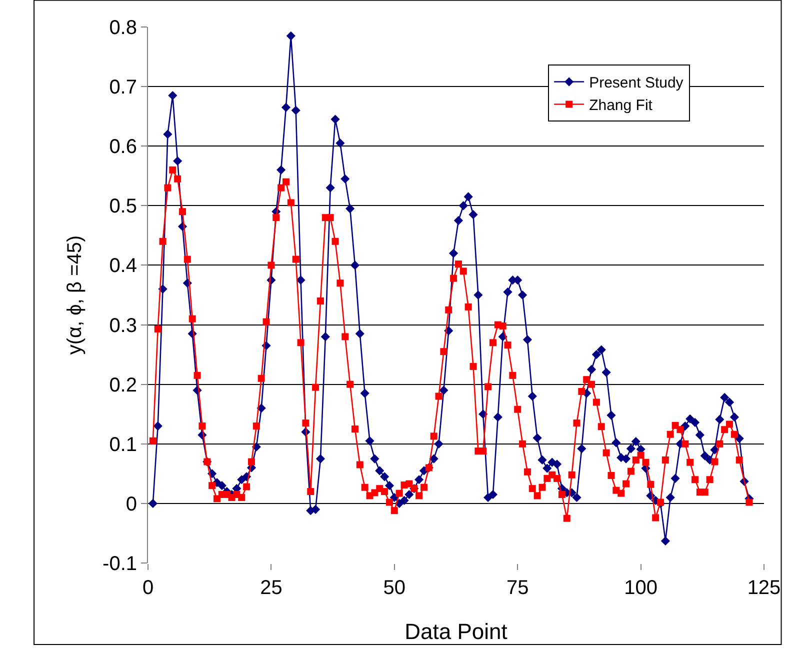 The image size is (793, 651). What do you see at coordinates (123, 325) in the screenshot?
I see `y-tick-label: 0.3` at bounding box center [123, 325].